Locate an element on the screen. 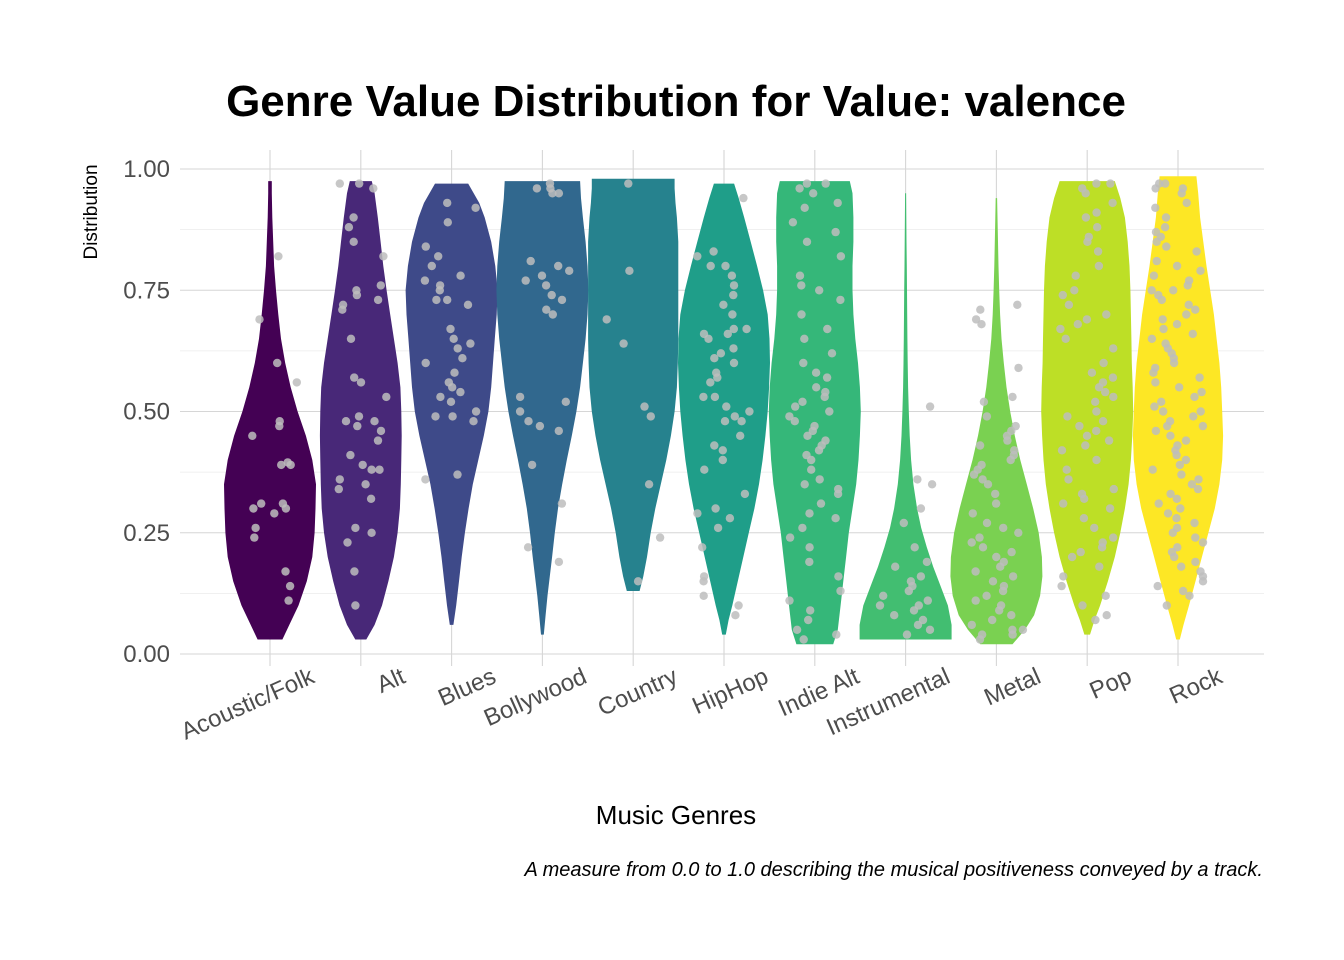 The width and height of the screenshot is (1344, 960). x-tick-label: Rock is located at coordinates (1196, 685).